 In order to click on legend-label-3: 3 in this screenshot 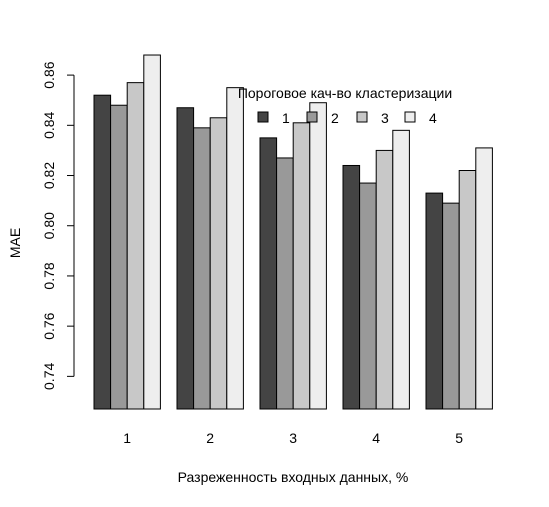, I will do `click(385, 118)`.